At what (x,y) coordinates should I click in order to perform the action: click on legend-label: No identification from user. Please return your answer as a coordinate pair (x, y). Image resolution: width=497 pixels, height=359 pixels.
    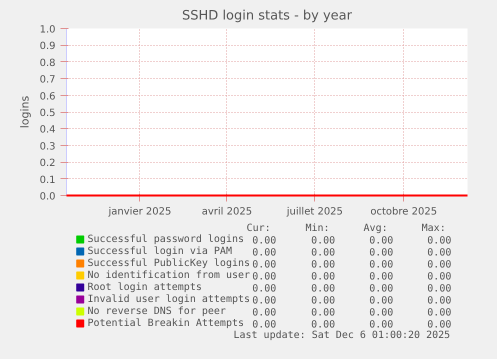
    Looking at the image, I should click on (168, 275).